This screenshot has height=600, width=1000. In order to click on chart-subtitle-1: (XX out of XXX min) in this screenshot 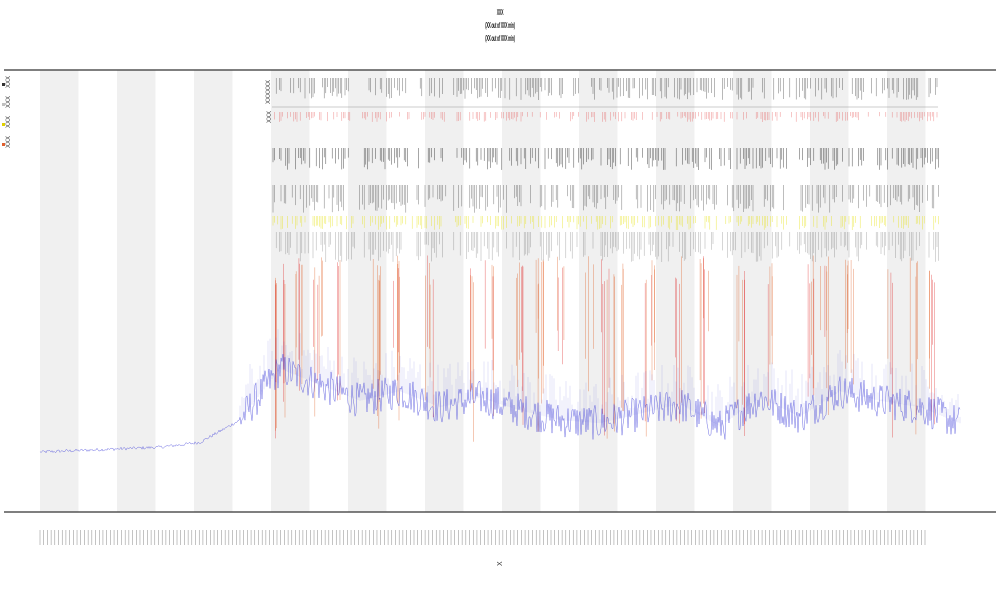, I will do `click(500, 25)`.